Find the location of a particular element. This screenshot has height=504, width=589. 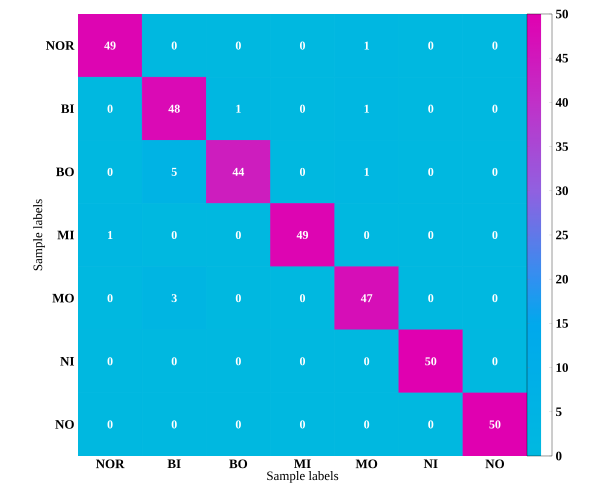

data-label: 3 is located at coordinates (174, 298).